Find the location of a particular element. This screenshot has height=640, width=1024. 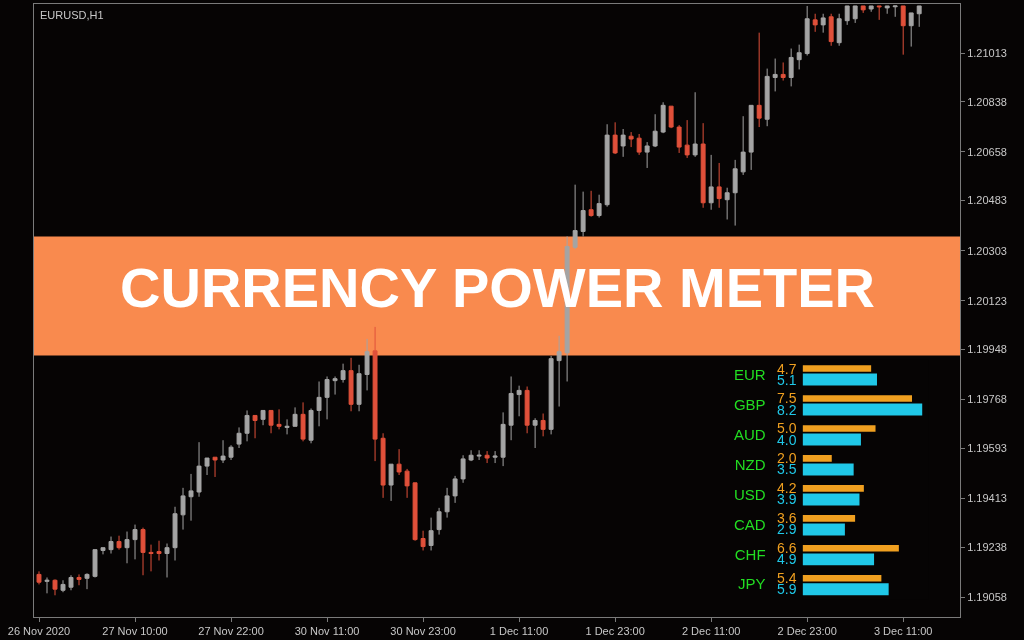

x-tick-label: 27 Nov 10:00 is located at coordinates (135, 631).